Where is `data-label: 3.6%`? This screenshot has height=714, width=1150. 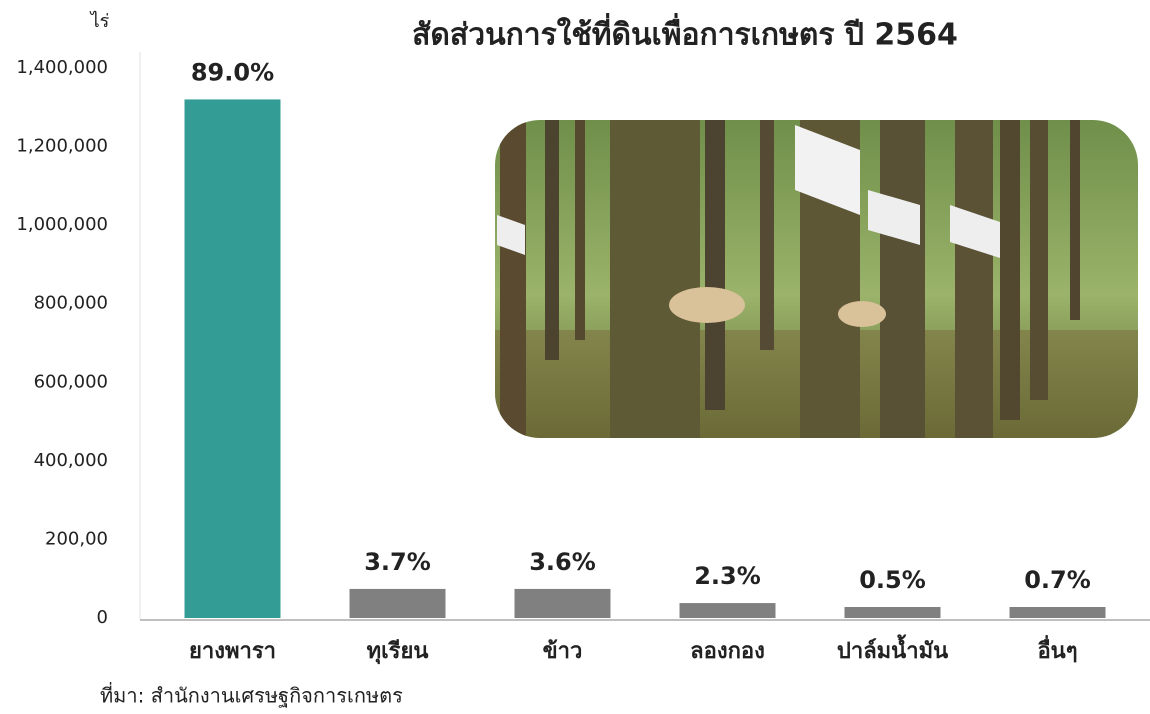 data-label: 3.6% is located at coordinates (562, 562).